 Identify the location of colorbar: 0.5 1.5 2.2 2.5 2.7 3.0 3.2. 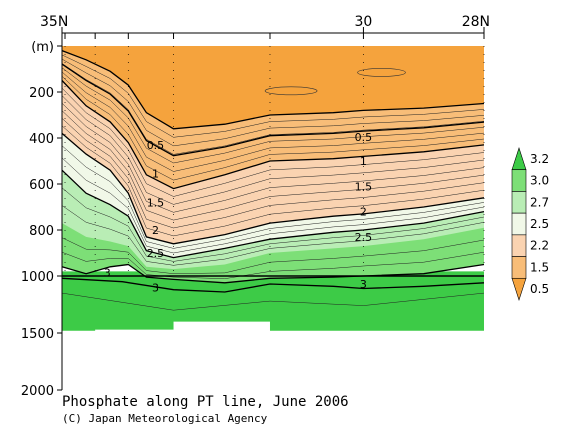
(530, 224).